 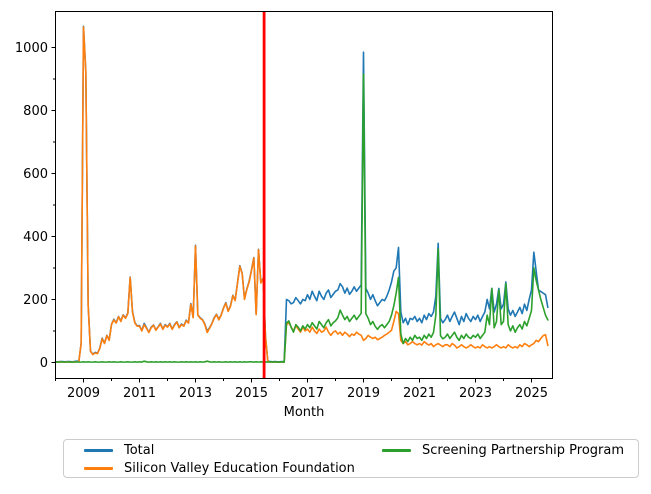 What do you see at coordinates (35, 237) in the screenshot?
I see `y-tick-label: 400` at bounding box center [35, 237].